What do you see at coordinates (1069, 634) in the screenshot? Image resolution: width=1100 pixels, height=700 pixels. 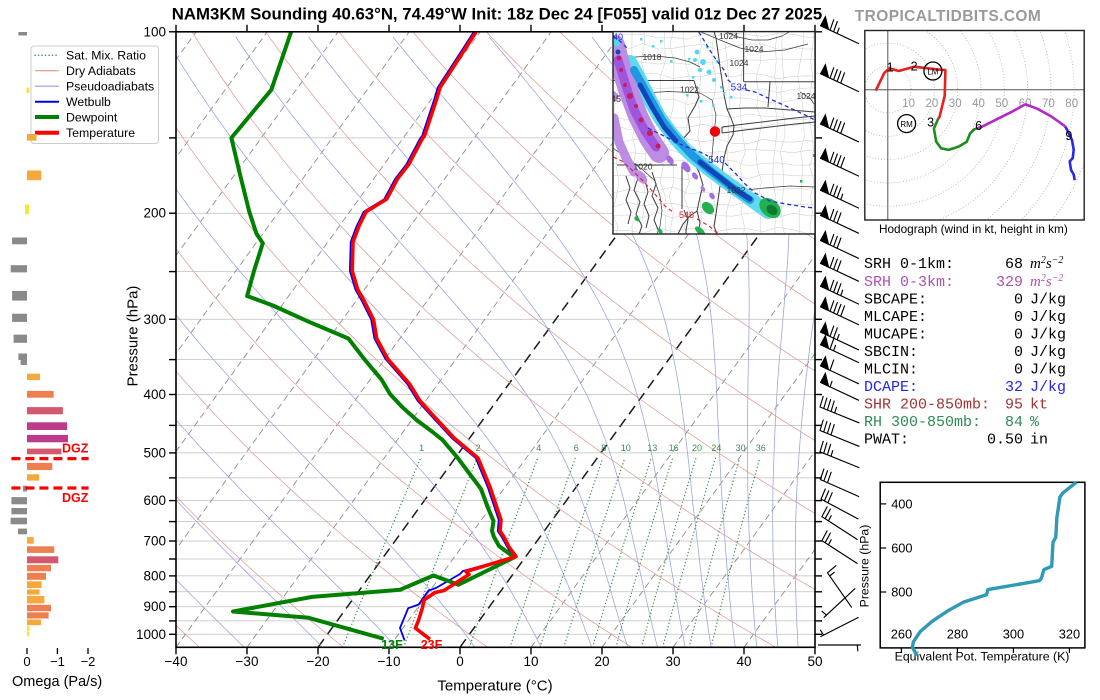 I see `svg-text: 320` at bounding box center [1069, 634].